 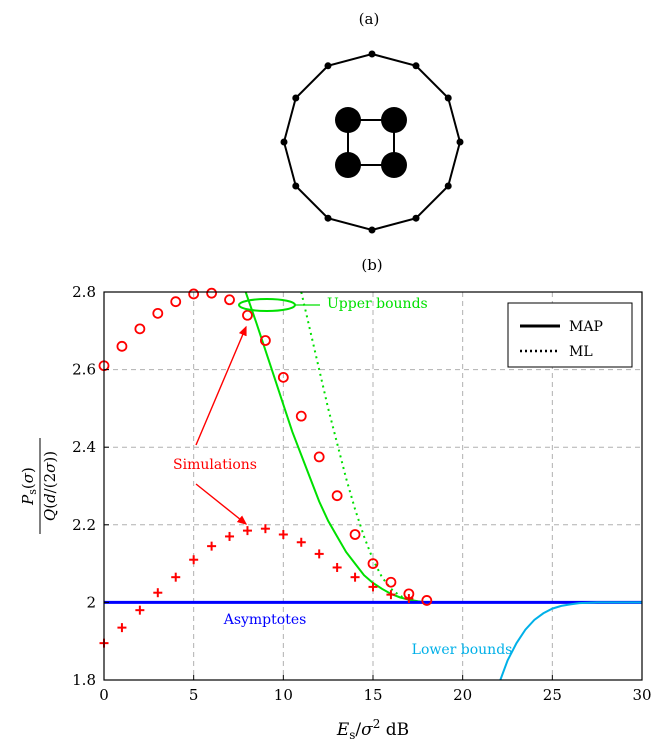 I want to click on legend-box, so click(x=570, y=335).